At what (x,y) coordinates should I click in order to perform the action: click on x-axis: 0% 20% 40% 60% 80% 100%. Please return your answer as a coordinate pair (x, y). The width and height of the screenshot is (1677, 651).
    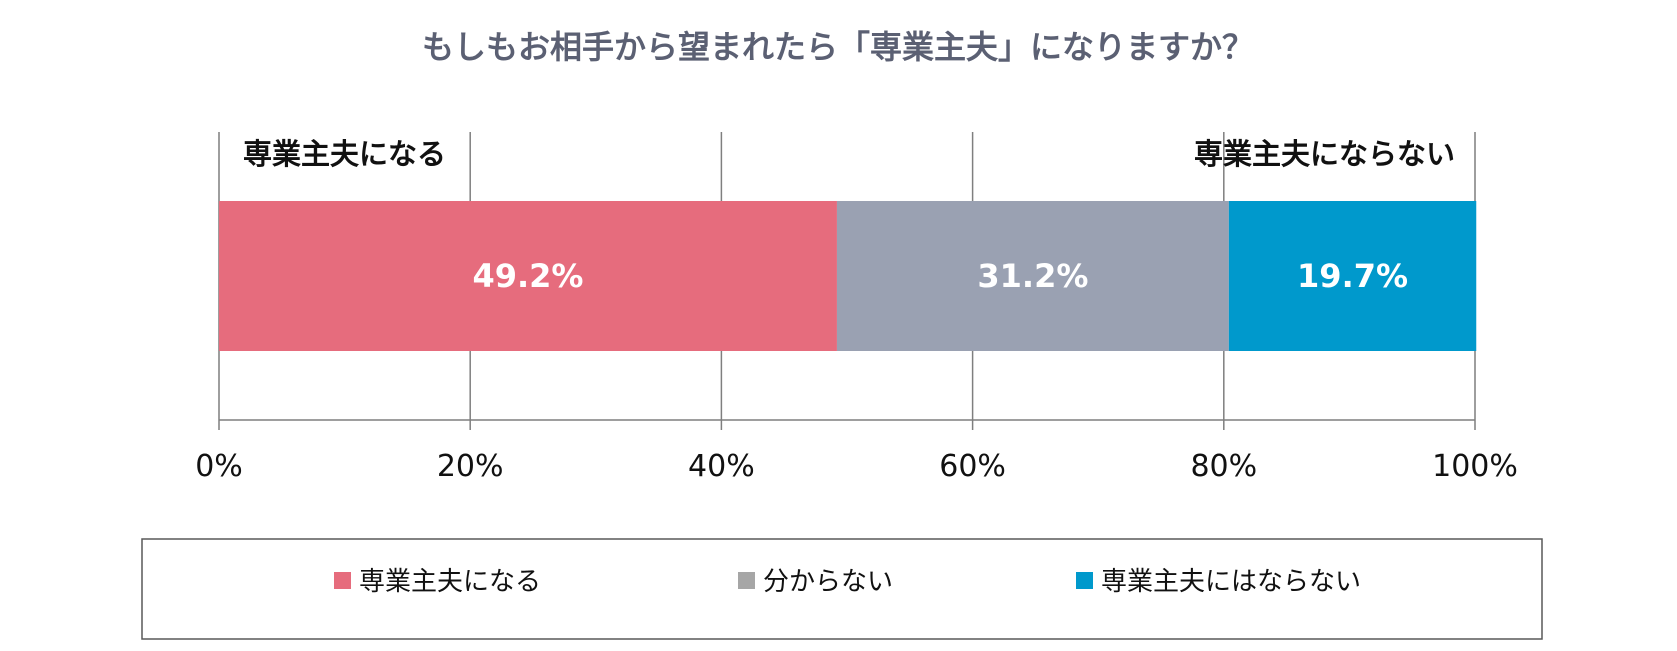
    Looking at the image, I should click on (856, 451).